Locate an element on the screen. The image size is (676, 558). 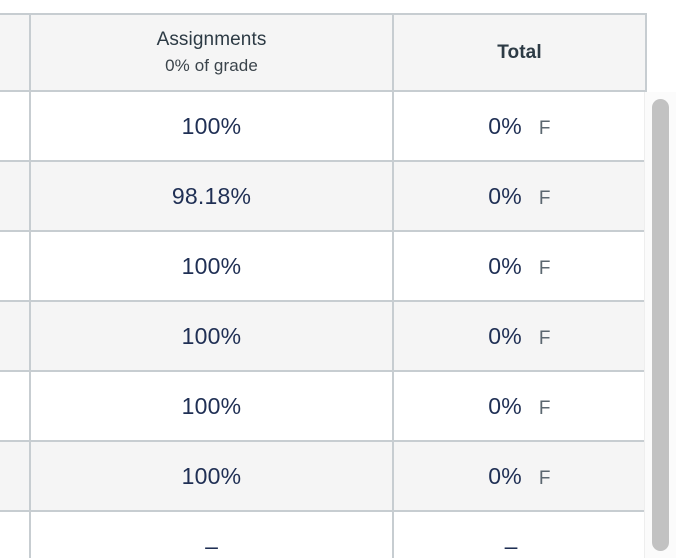
assignments-cell: – is located at coordinates (212, 534).